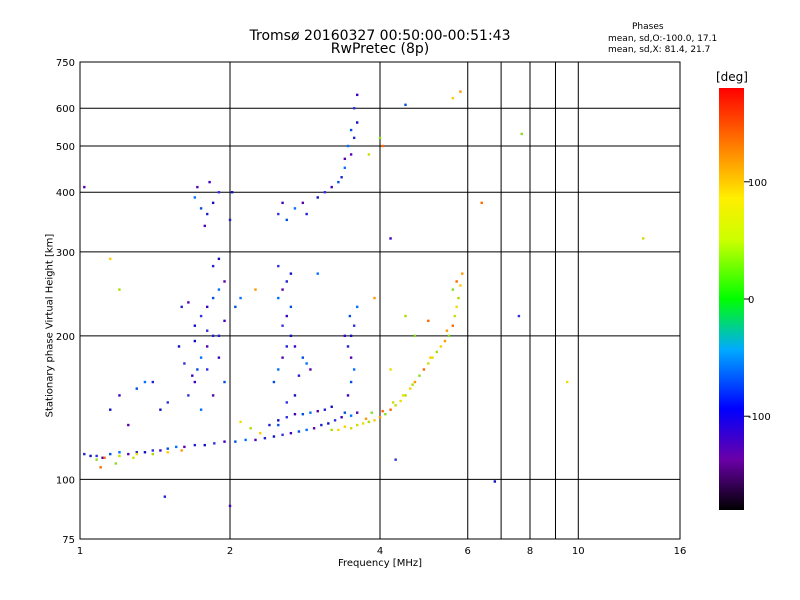  What do you see at coordinates (680, 551) in the screenshot?
I see `x-tick-label: 16` at bounding box center [680, 551].